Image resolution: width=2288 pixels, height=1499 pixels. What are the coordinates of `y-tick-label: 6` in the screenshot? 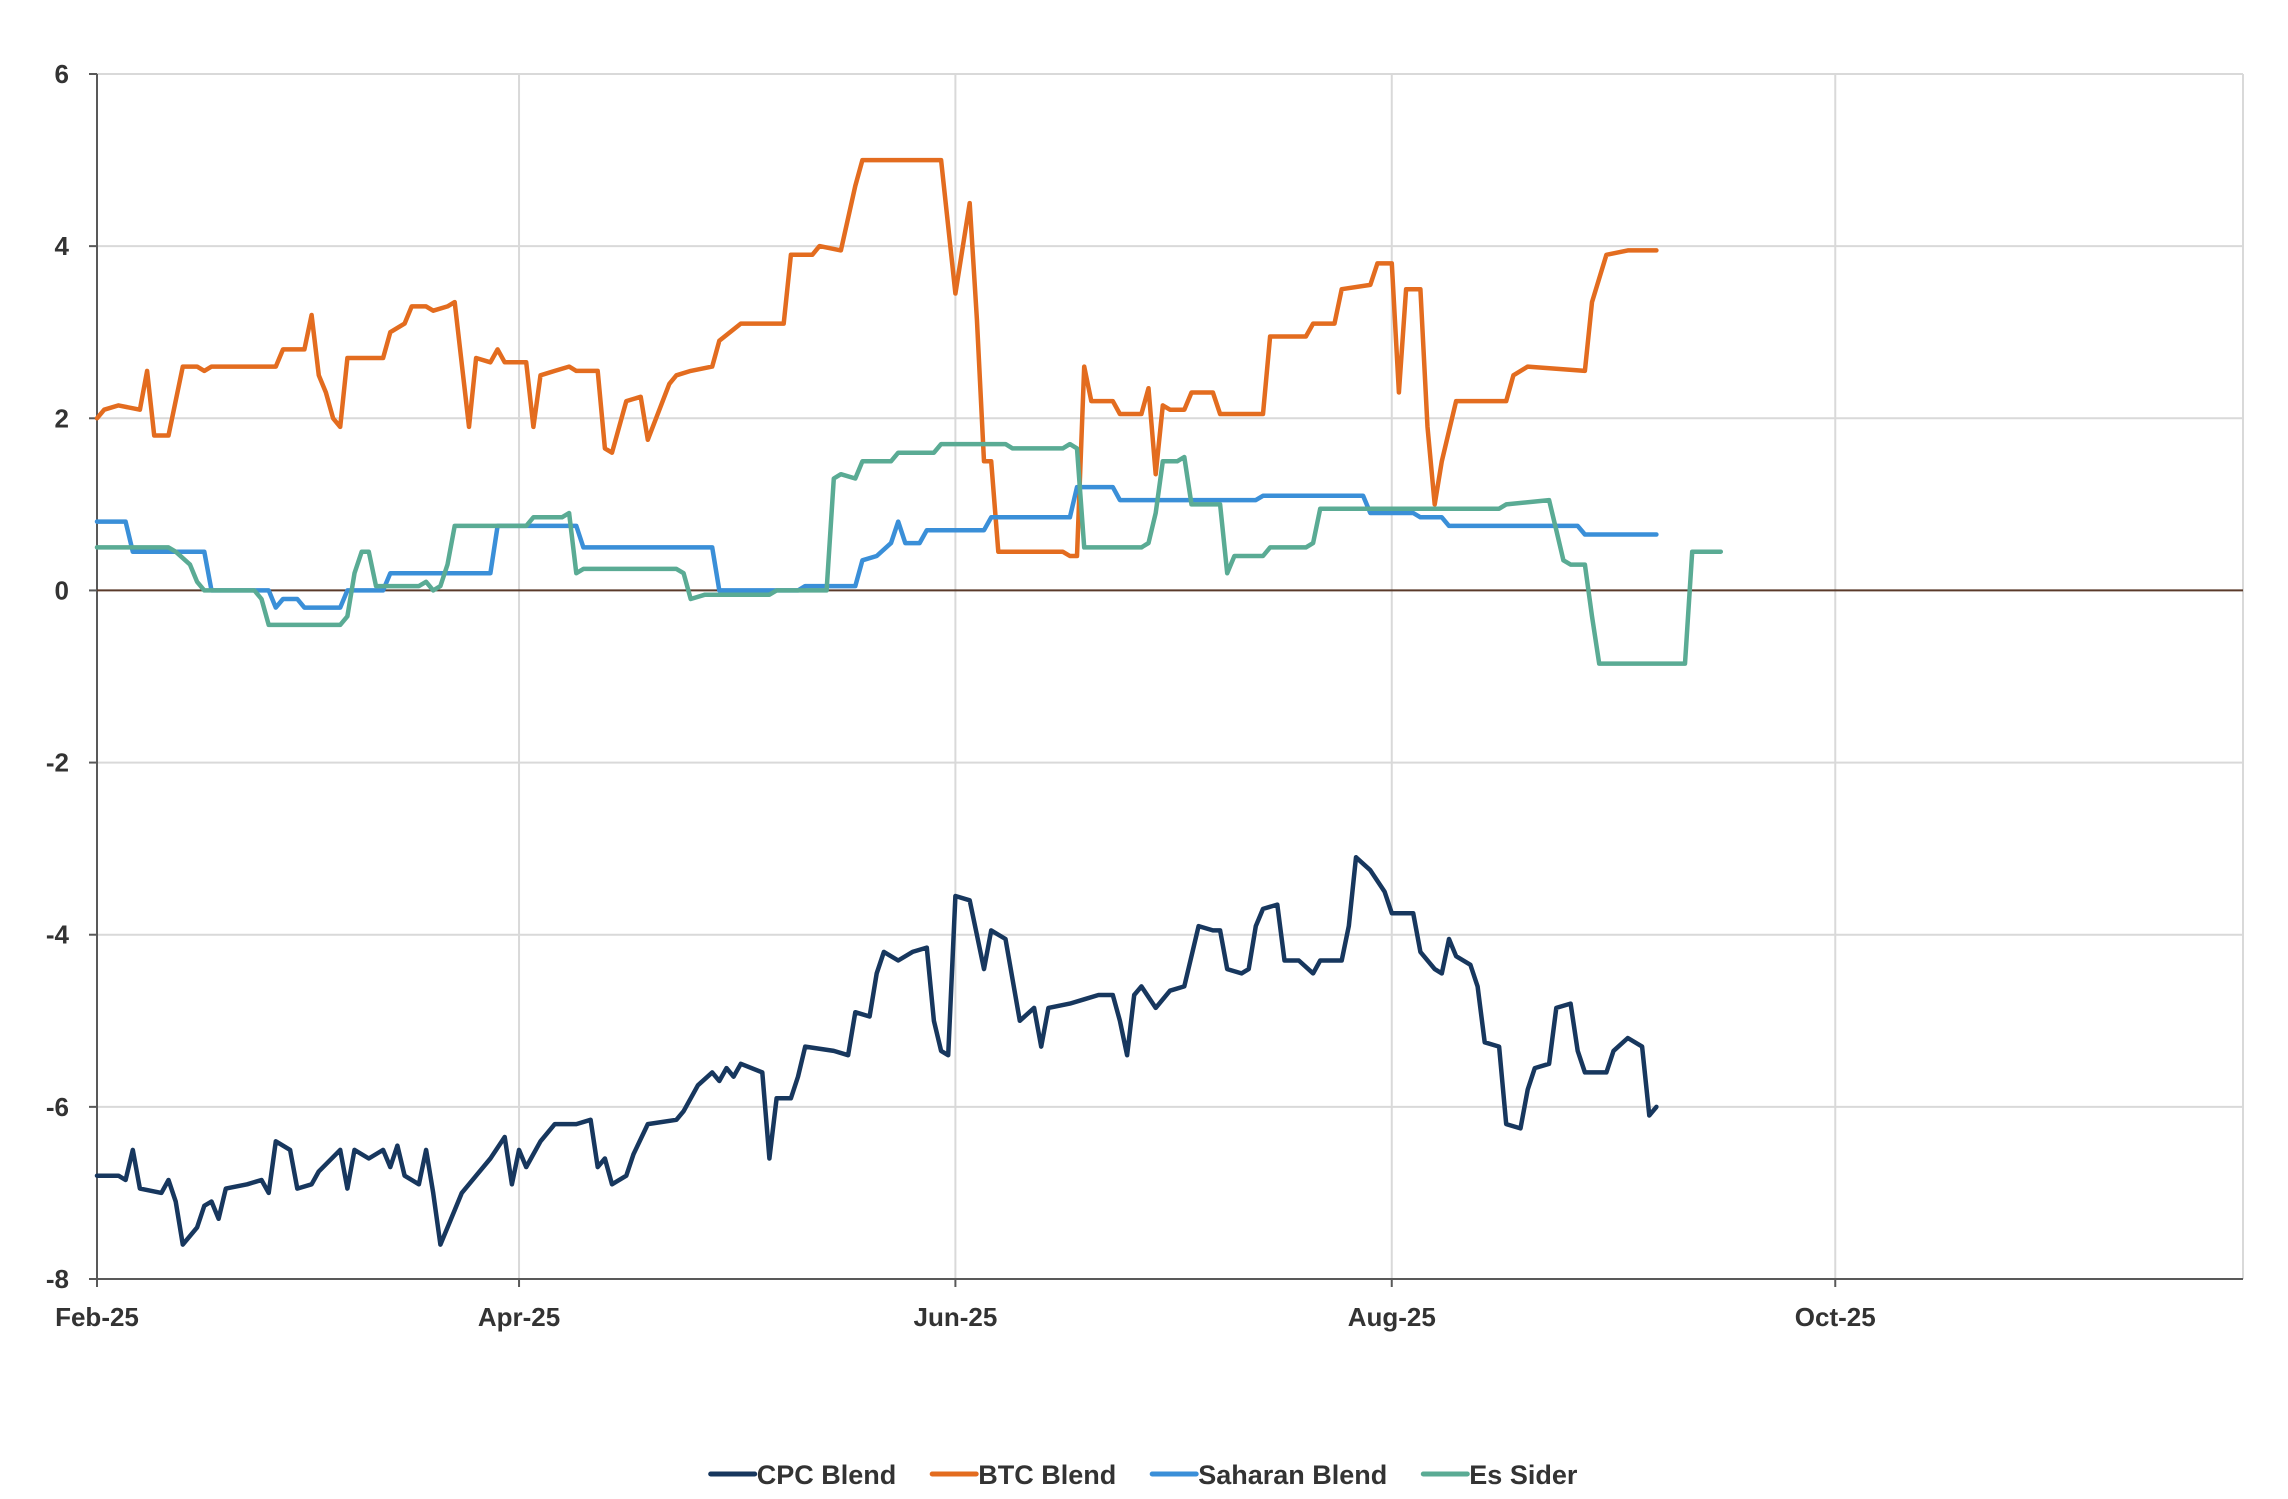 It's located at (62, 74).